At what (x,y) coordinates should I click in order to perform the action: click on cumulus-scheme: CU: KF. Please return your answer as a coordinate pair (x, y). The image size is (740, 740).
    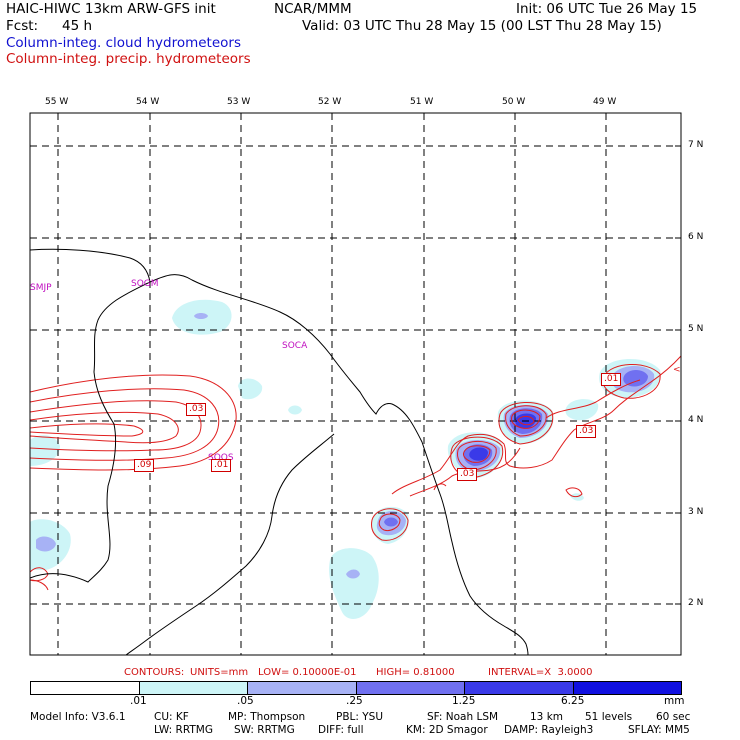
    Looking at the image, I should click on (171, 717).